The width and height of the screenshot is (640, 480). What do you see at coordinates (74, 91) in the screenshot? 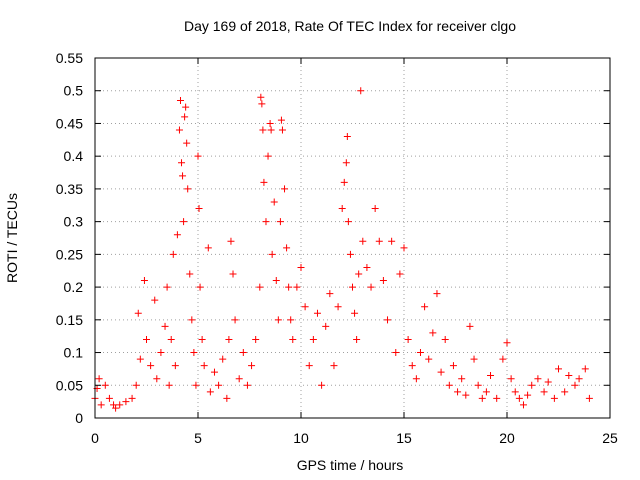
I see `y-tick-label: 0.5` at bounding box center [74, 91].